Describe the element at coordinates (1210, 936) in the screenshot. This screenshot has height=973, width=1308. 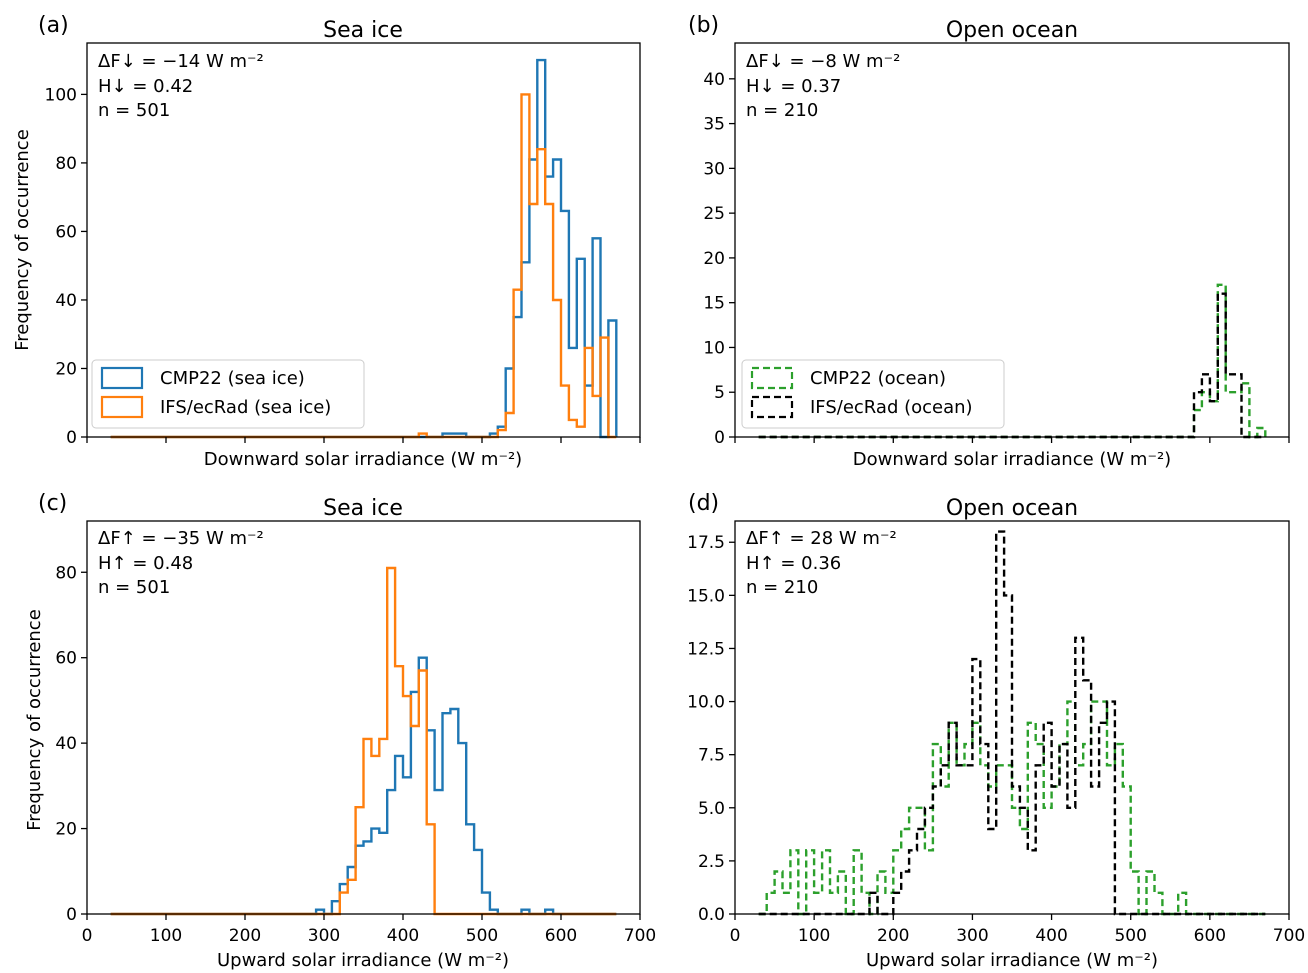
I see `panel-d-xtick-label: 600` at that location.